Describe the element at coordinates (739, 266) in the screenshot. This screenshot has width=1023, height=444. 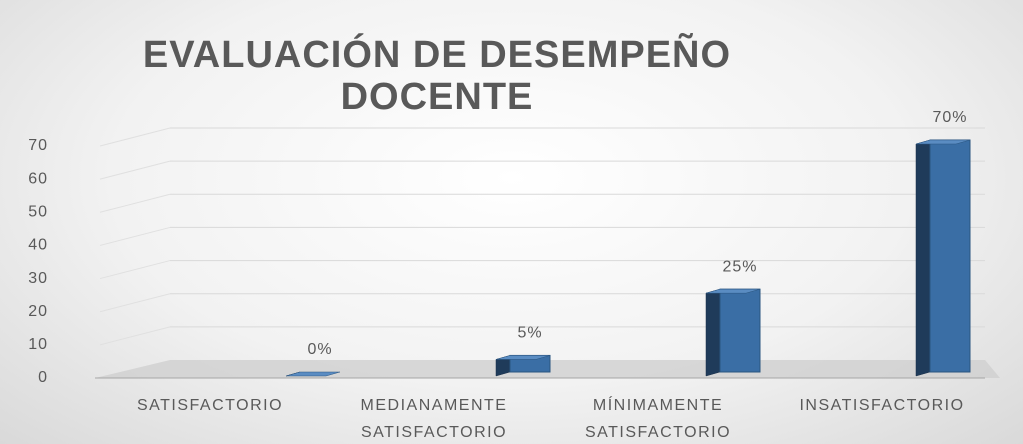
I see `data-label: 25%` at that location.